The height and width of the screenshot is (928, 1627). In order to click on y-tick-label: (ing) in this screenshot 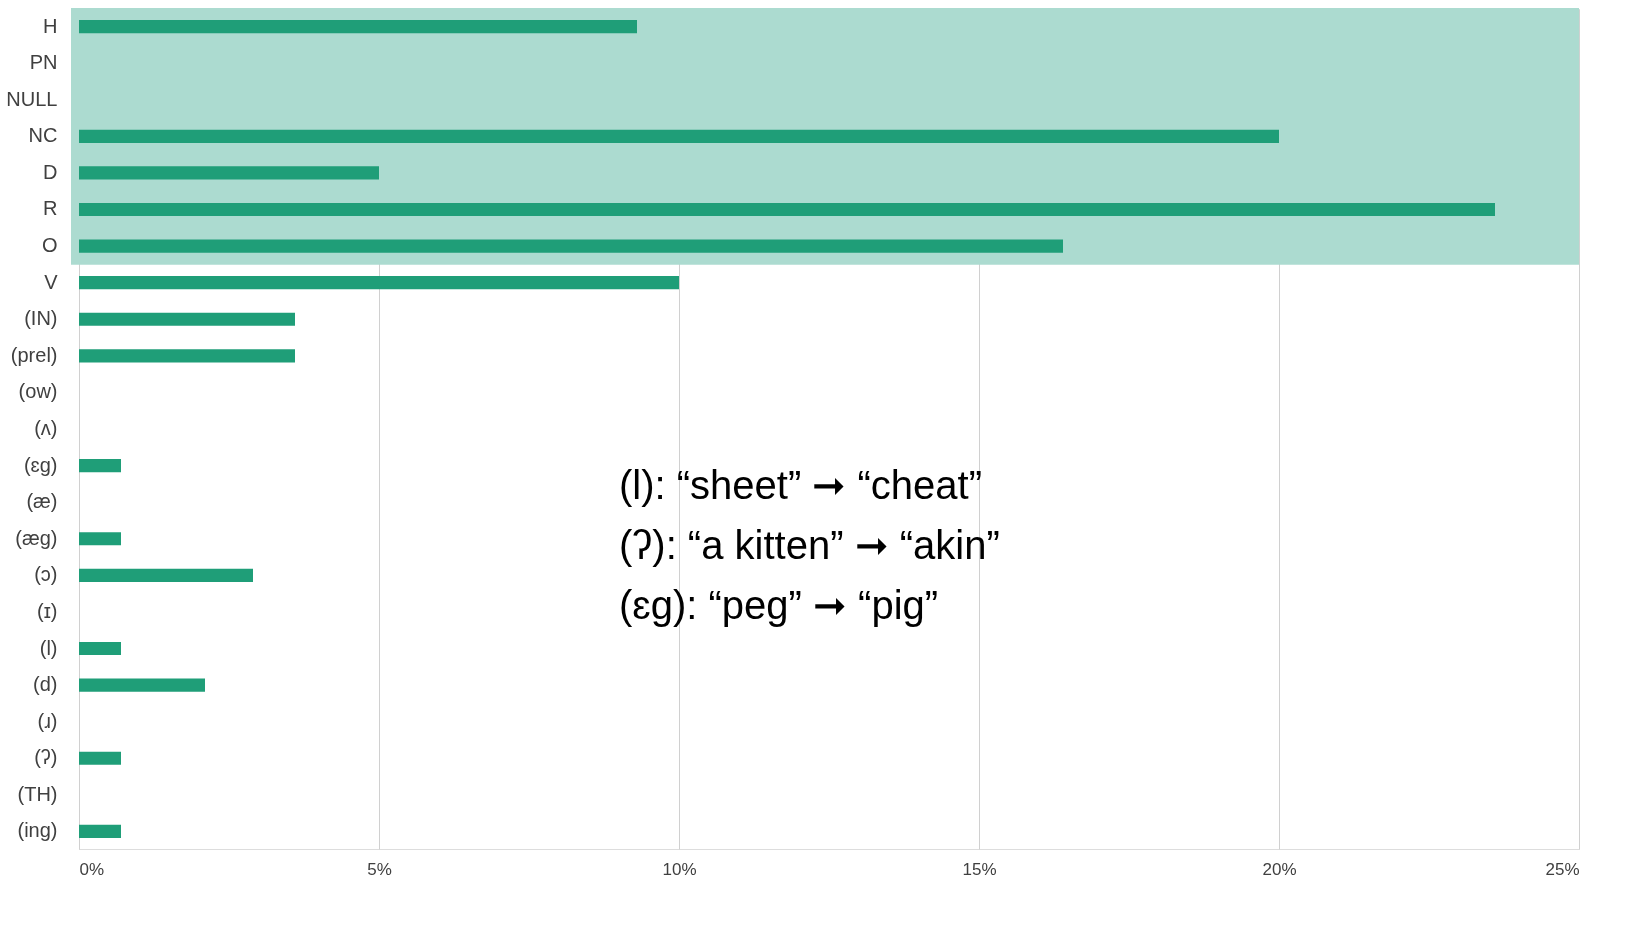, I will do `click(37, 830)`.